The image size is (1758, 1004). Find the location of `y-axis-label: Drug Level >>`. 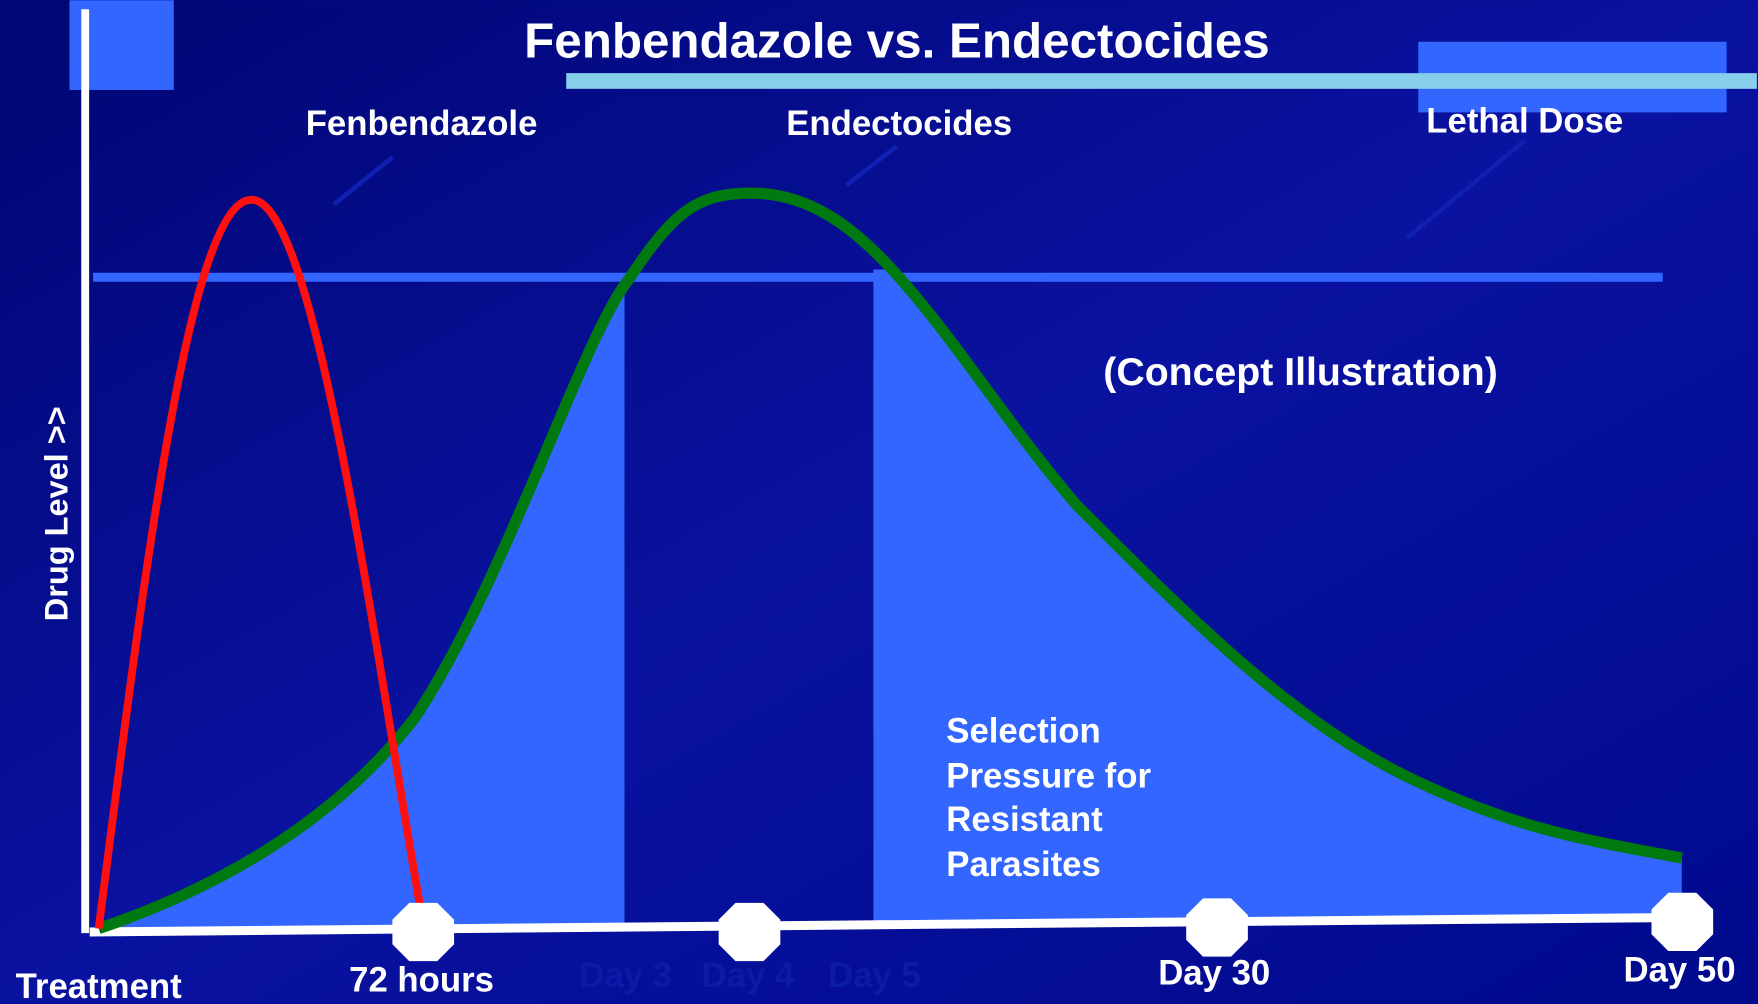

y-axis-label: Drug Level >> is located at coordinates (56, 513).